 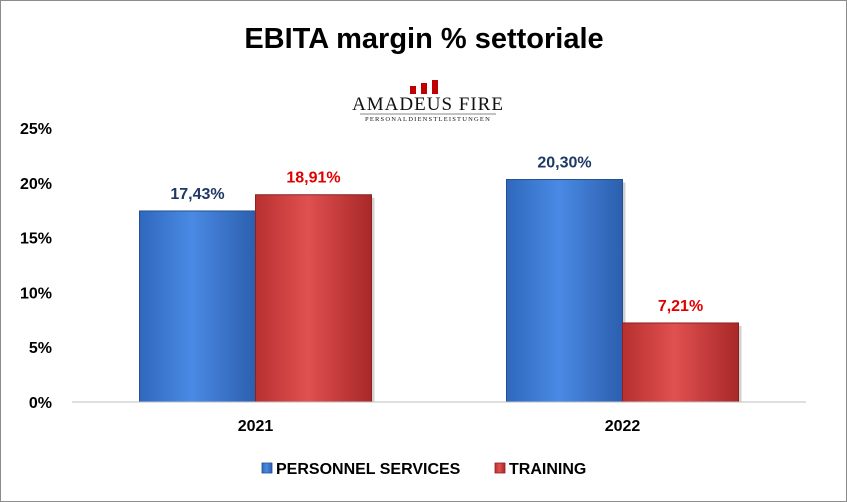 I want to click on amadeus-fire-logo: AMADEUS FIRE PERSONALDIENSTLEISTUNGEN, so click(x=428, y=101).